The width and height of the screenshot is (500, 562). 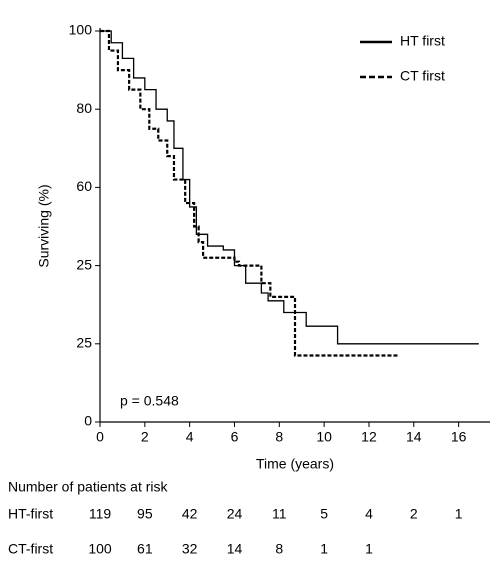 What do you see at coordinates (235, 549) in the screenshot?
I see `risk-value: 14` at bounding box center [235, 549].